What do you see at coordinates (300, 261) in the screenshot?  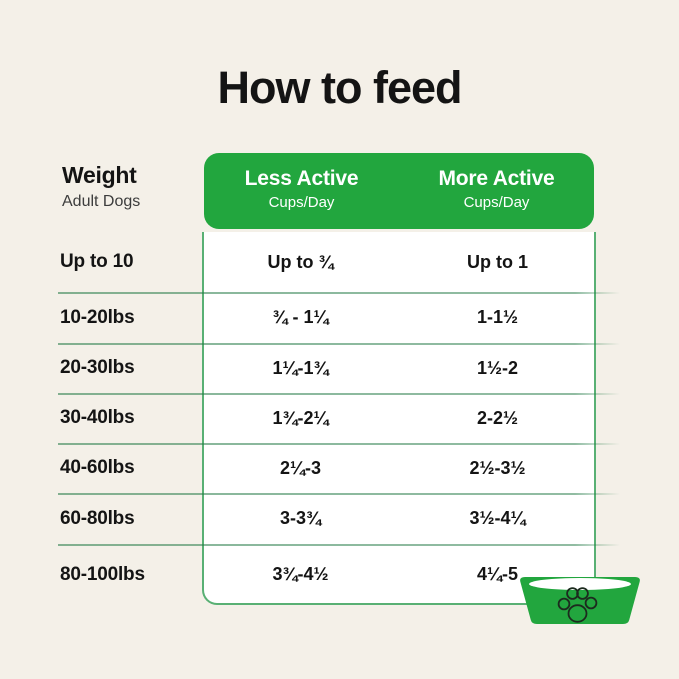 I see `row-less-active-value: Up to ¾` at bounding box center [300, 261].